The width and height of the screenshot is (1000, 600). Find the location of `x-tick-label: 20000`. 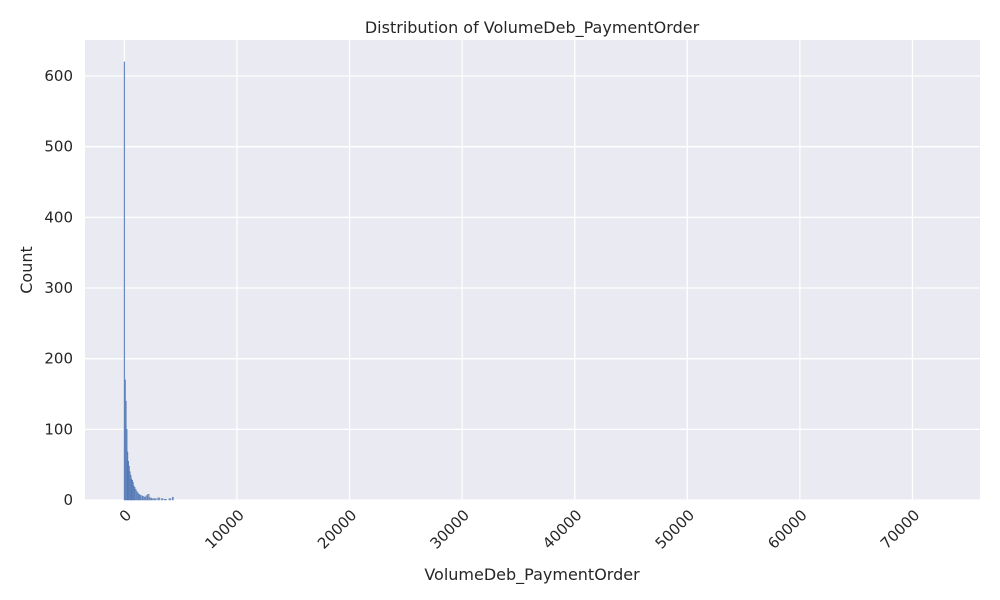

x-tick-label: 20000 is located at coordinates (337, 529).